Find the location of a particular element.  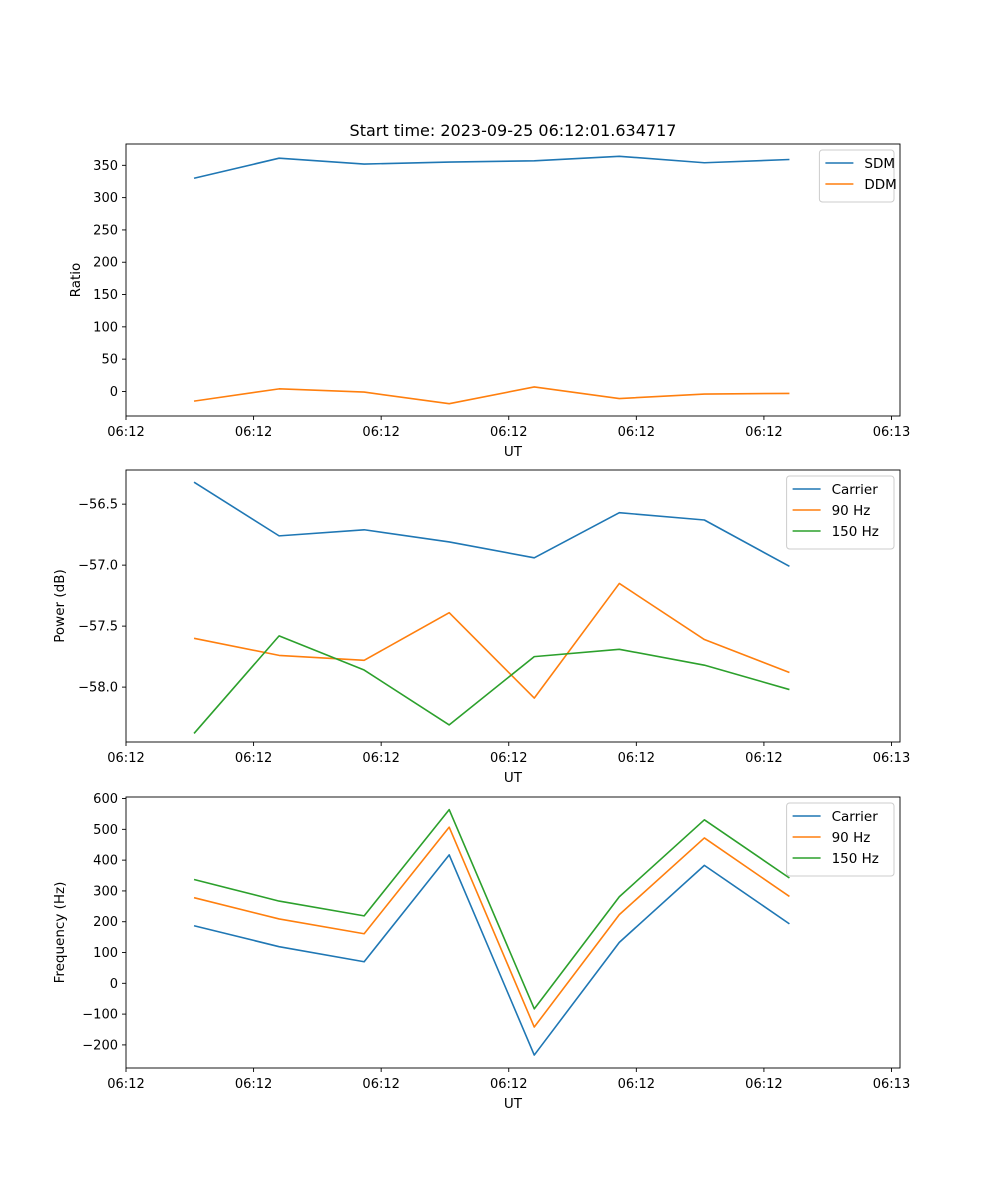

y-tick-label: −58.0 is located at coordinates (98, 688).